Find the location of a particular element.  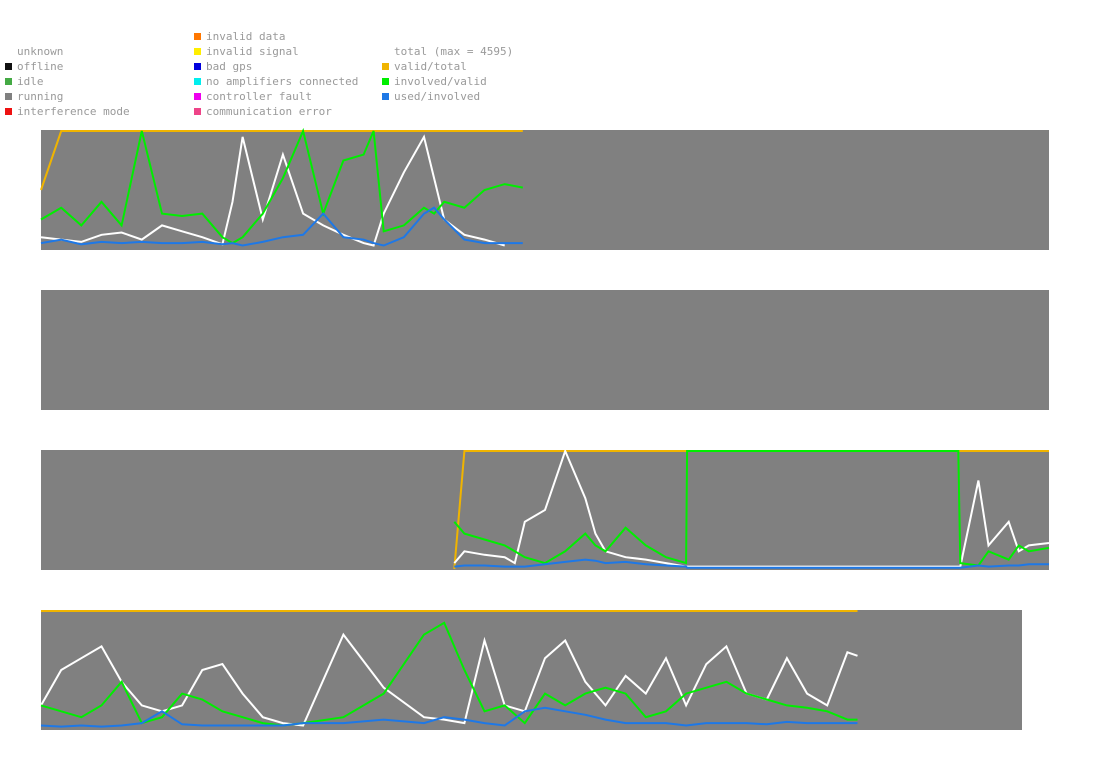

legend-label: interference mode is located at coordinates (73, 111).